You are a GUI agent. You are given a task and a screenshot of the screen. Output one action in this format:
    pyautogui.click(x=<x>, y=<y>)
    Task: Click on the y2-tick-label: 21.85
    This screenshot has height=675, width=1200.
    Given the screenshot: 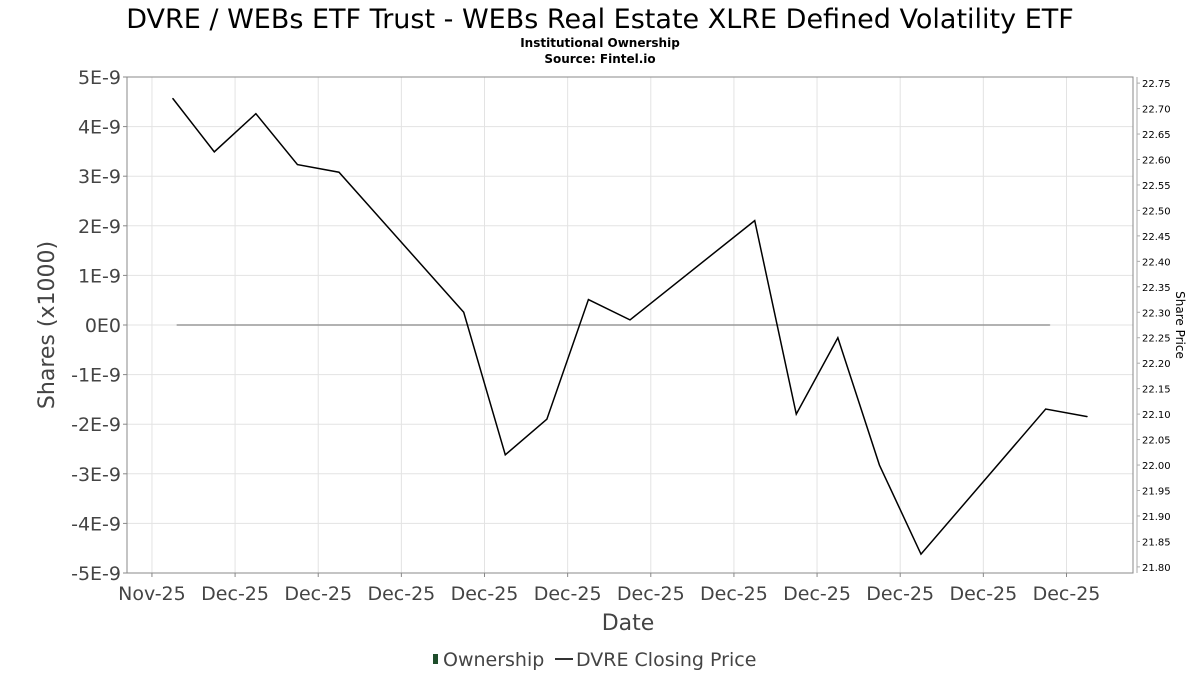 What is the action you would take?
    pyautogui.click(x=1156, y=542)
    